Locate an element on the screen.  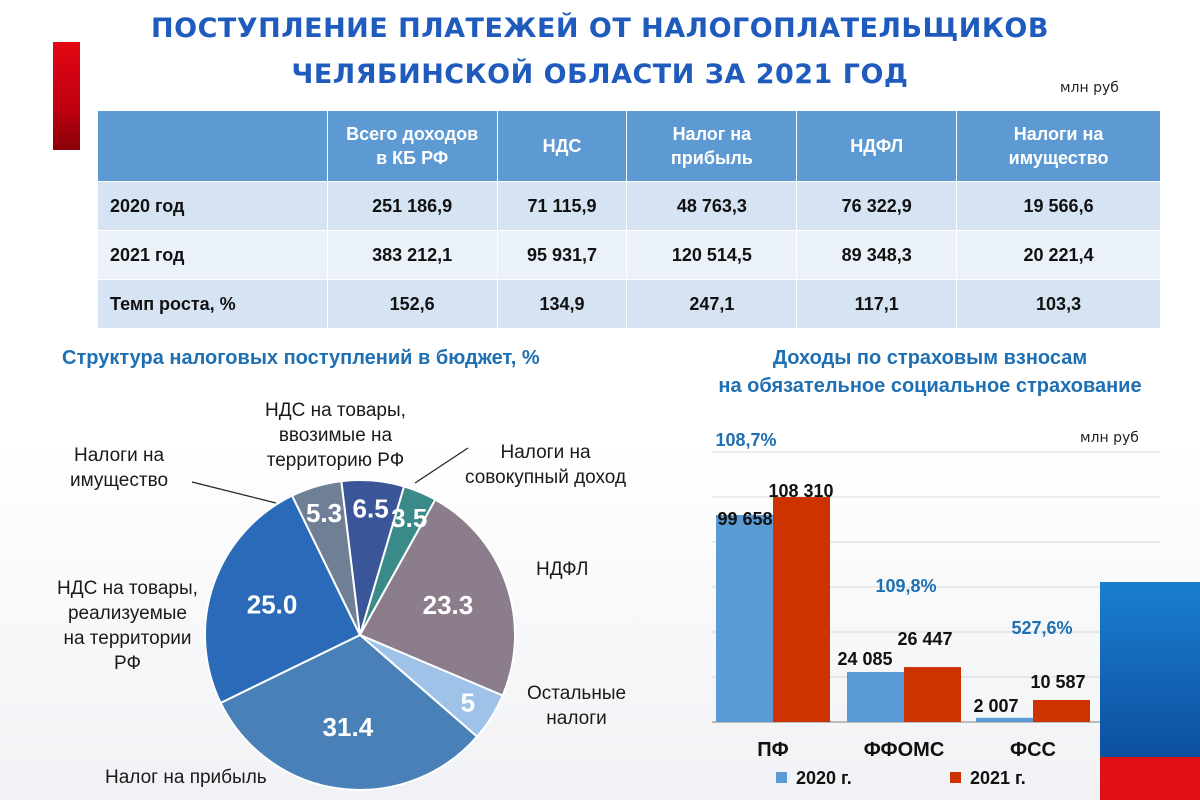
label-line: Остальные is located at coordinates (577, 693).